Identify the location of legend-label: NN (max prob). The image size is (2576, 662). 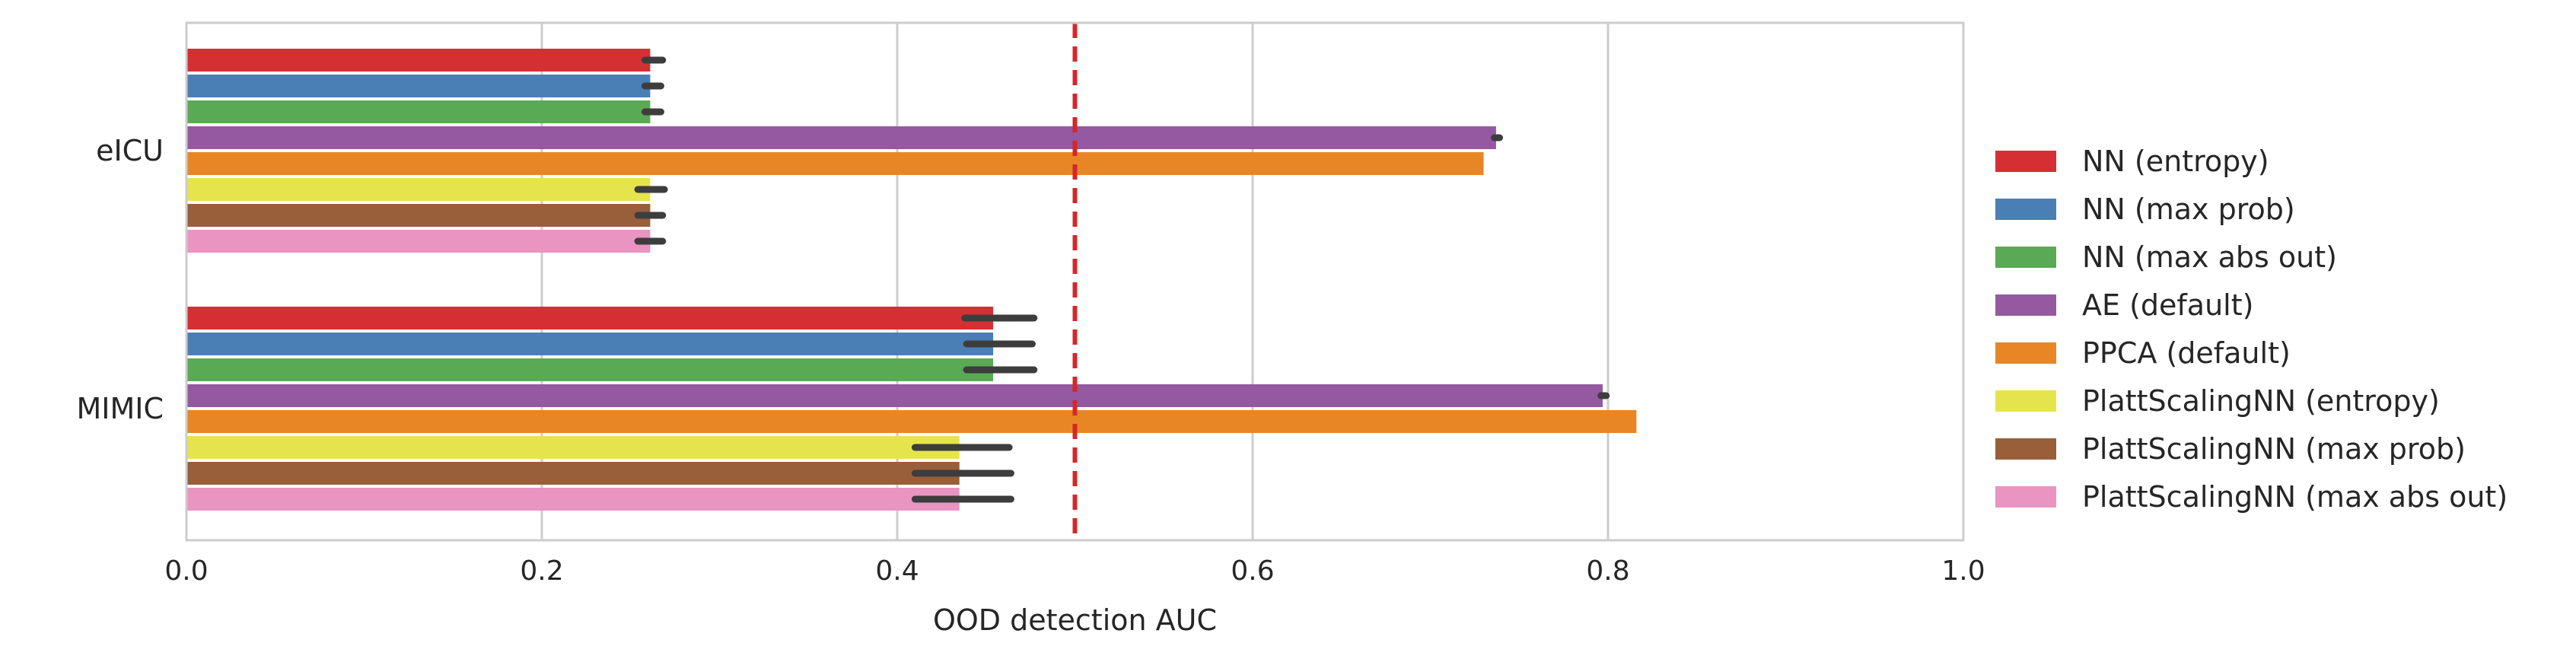
(2188, 209).